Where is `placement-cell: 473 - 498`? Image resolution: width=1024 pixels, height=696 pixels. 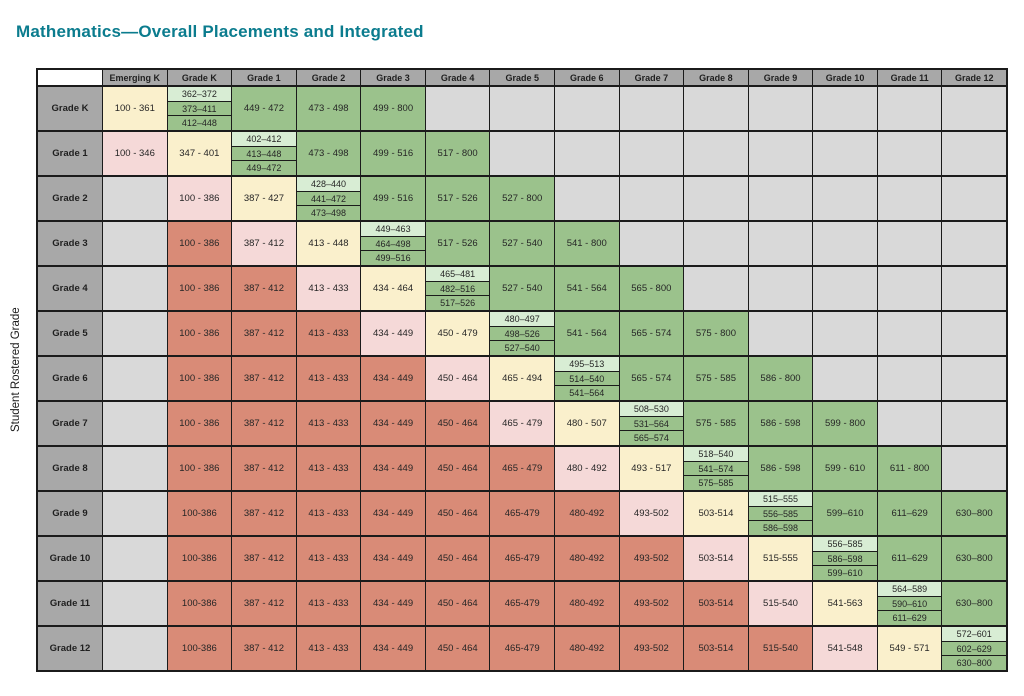 placement-cell: 473 - 498 is located at coordinates (328, 108).